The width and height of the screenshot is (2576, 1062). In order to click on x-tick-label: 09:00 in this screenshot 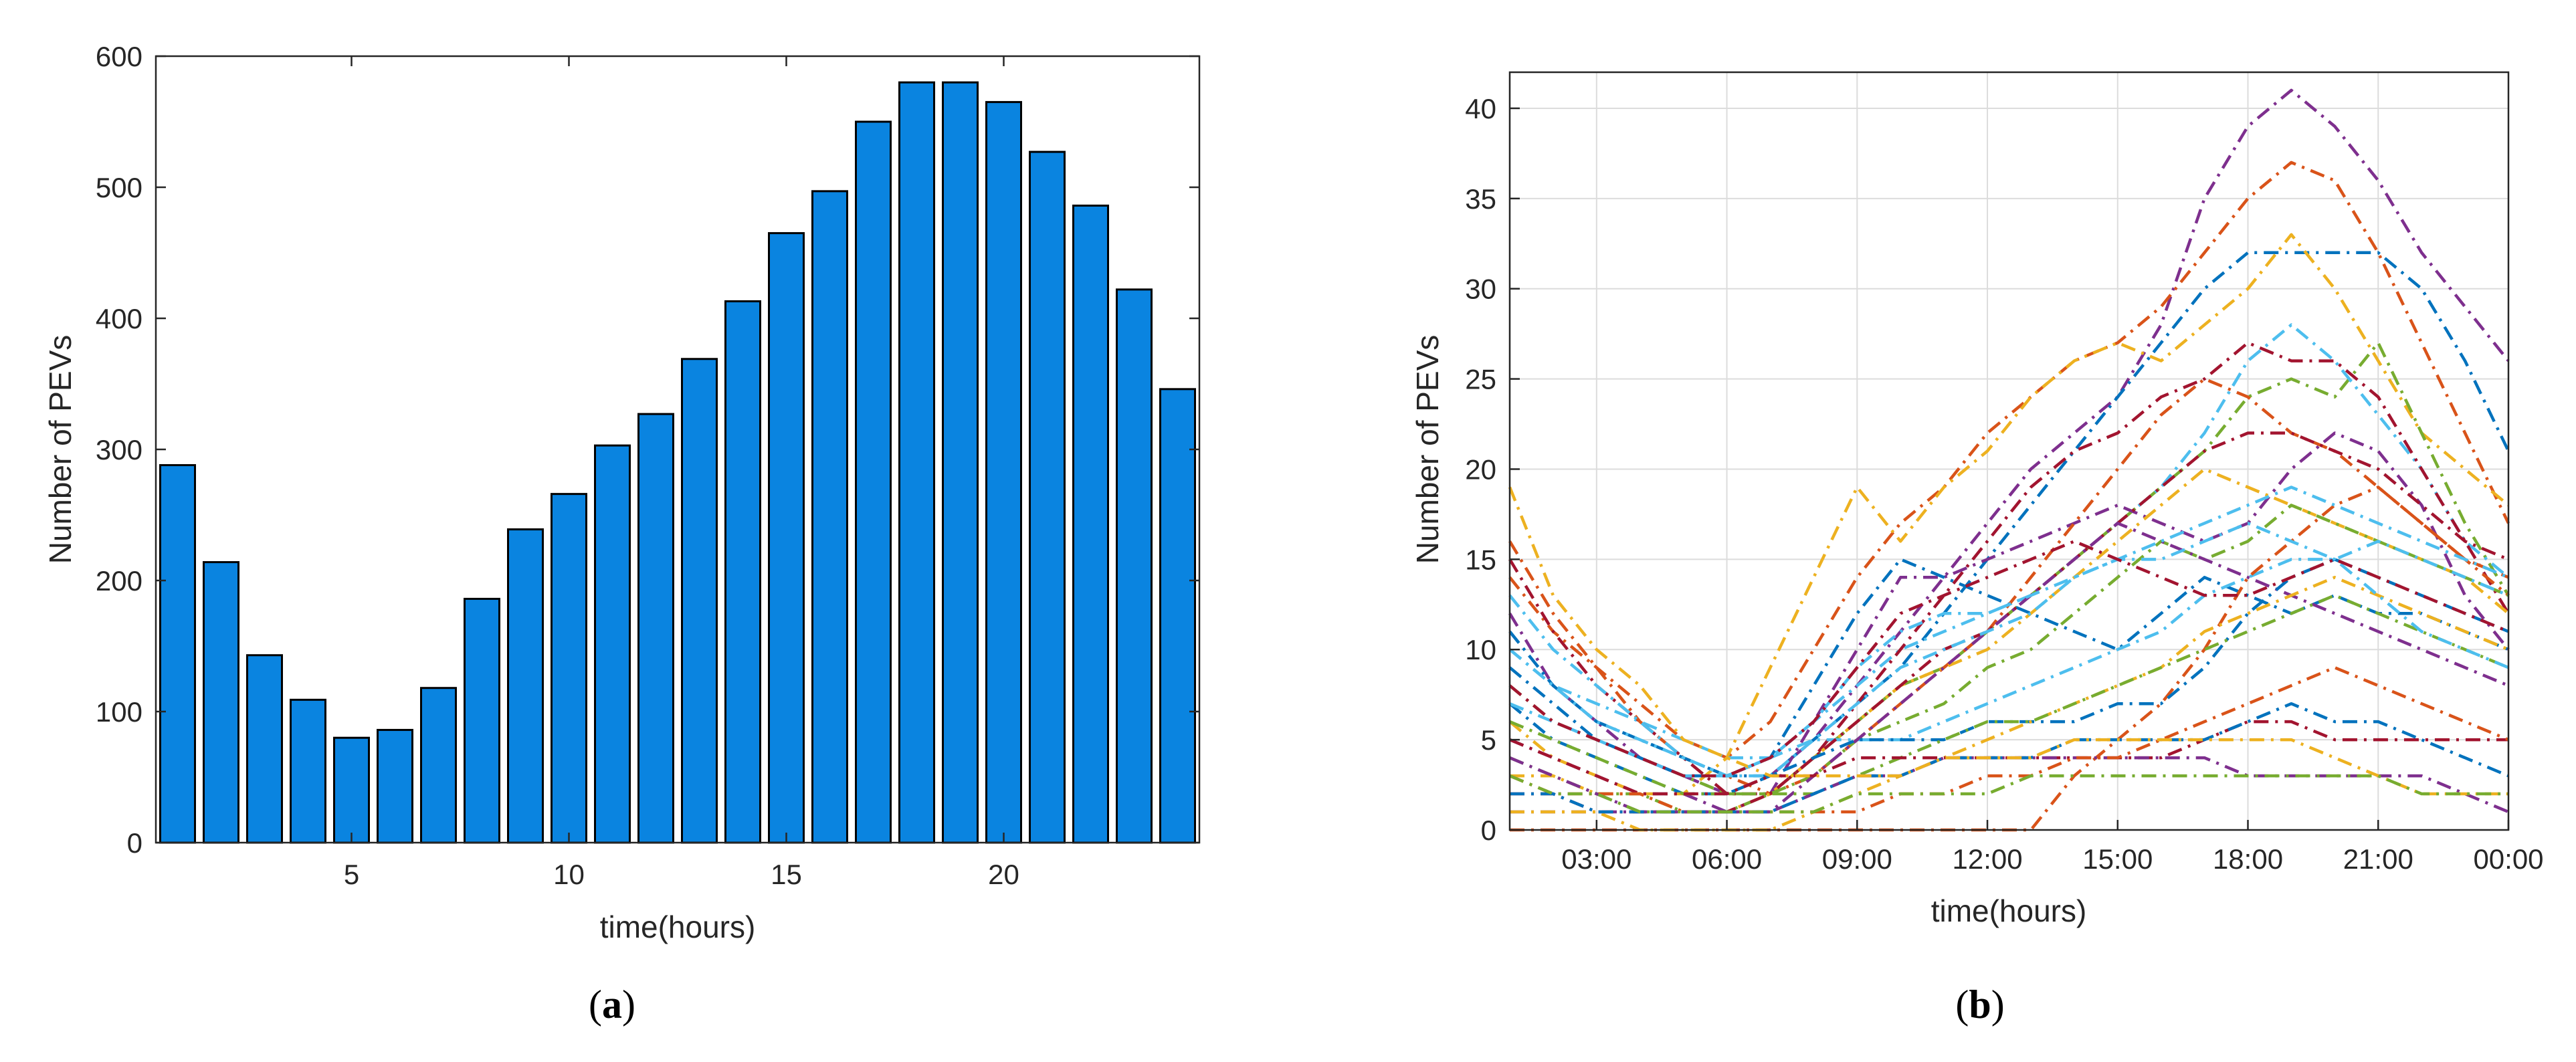, I will do `click(1857, 859)`.